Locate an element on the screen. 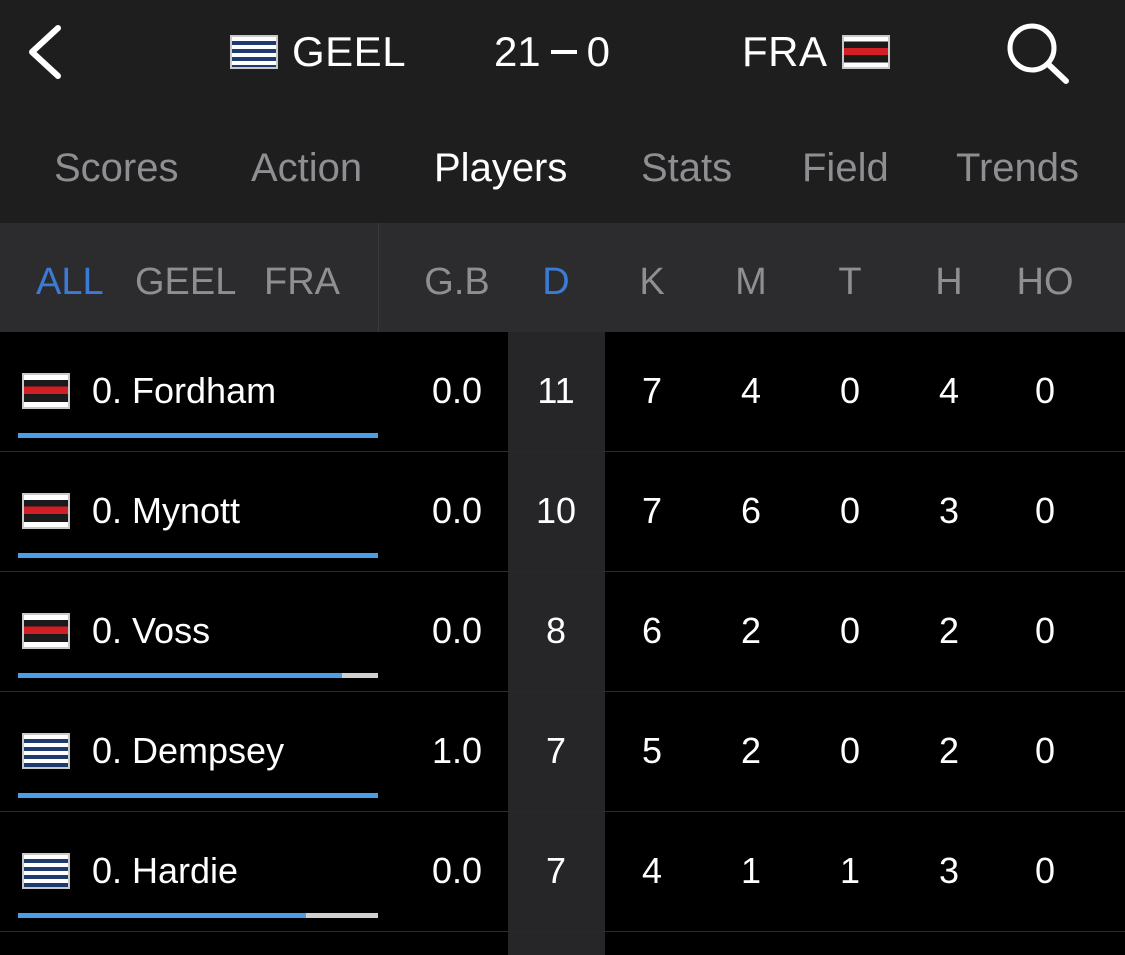 This screenshot has width=1125, height=955. chevron-left-icon is located at coordinates (45, 52).